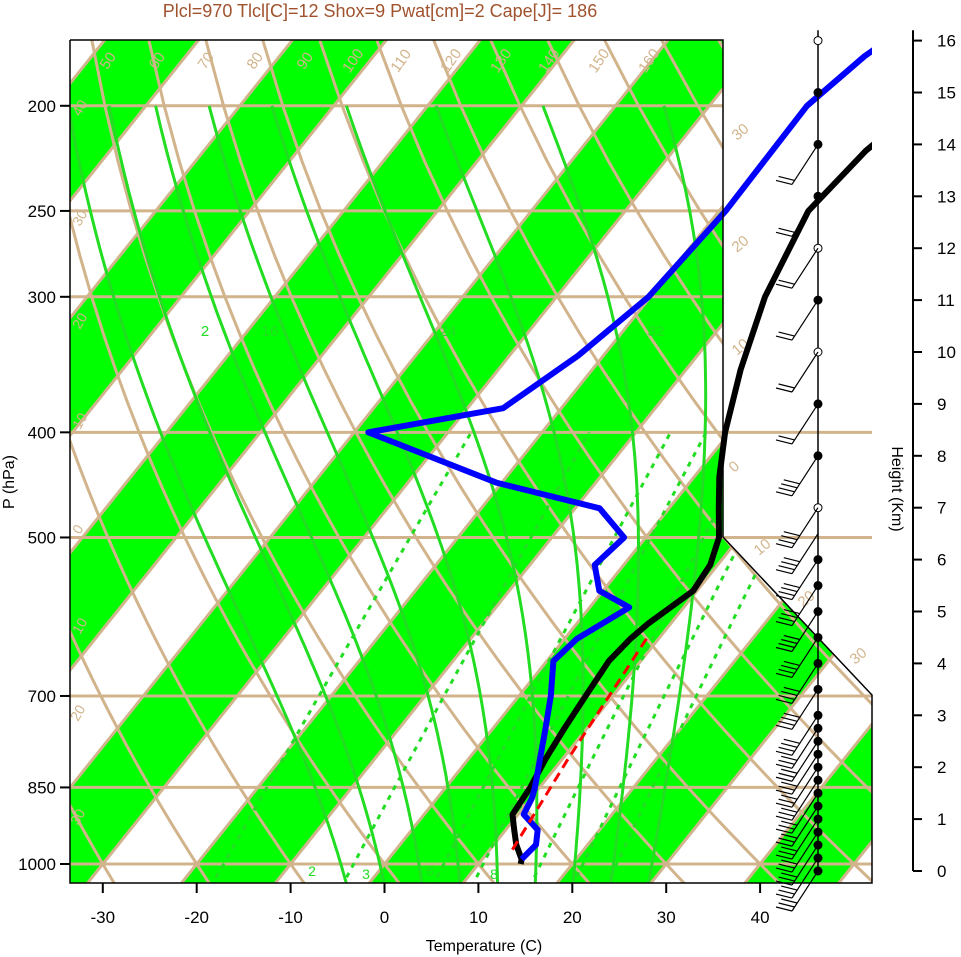 The image size is (961, 957). I want to click on x-tick-label: -10, so click(290, 917).